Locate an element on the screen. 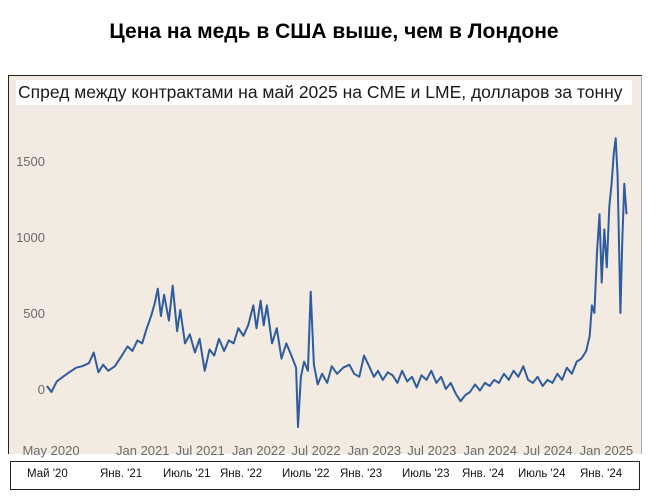  y-tick-label: 1500 is located at coordinates (30, 161).